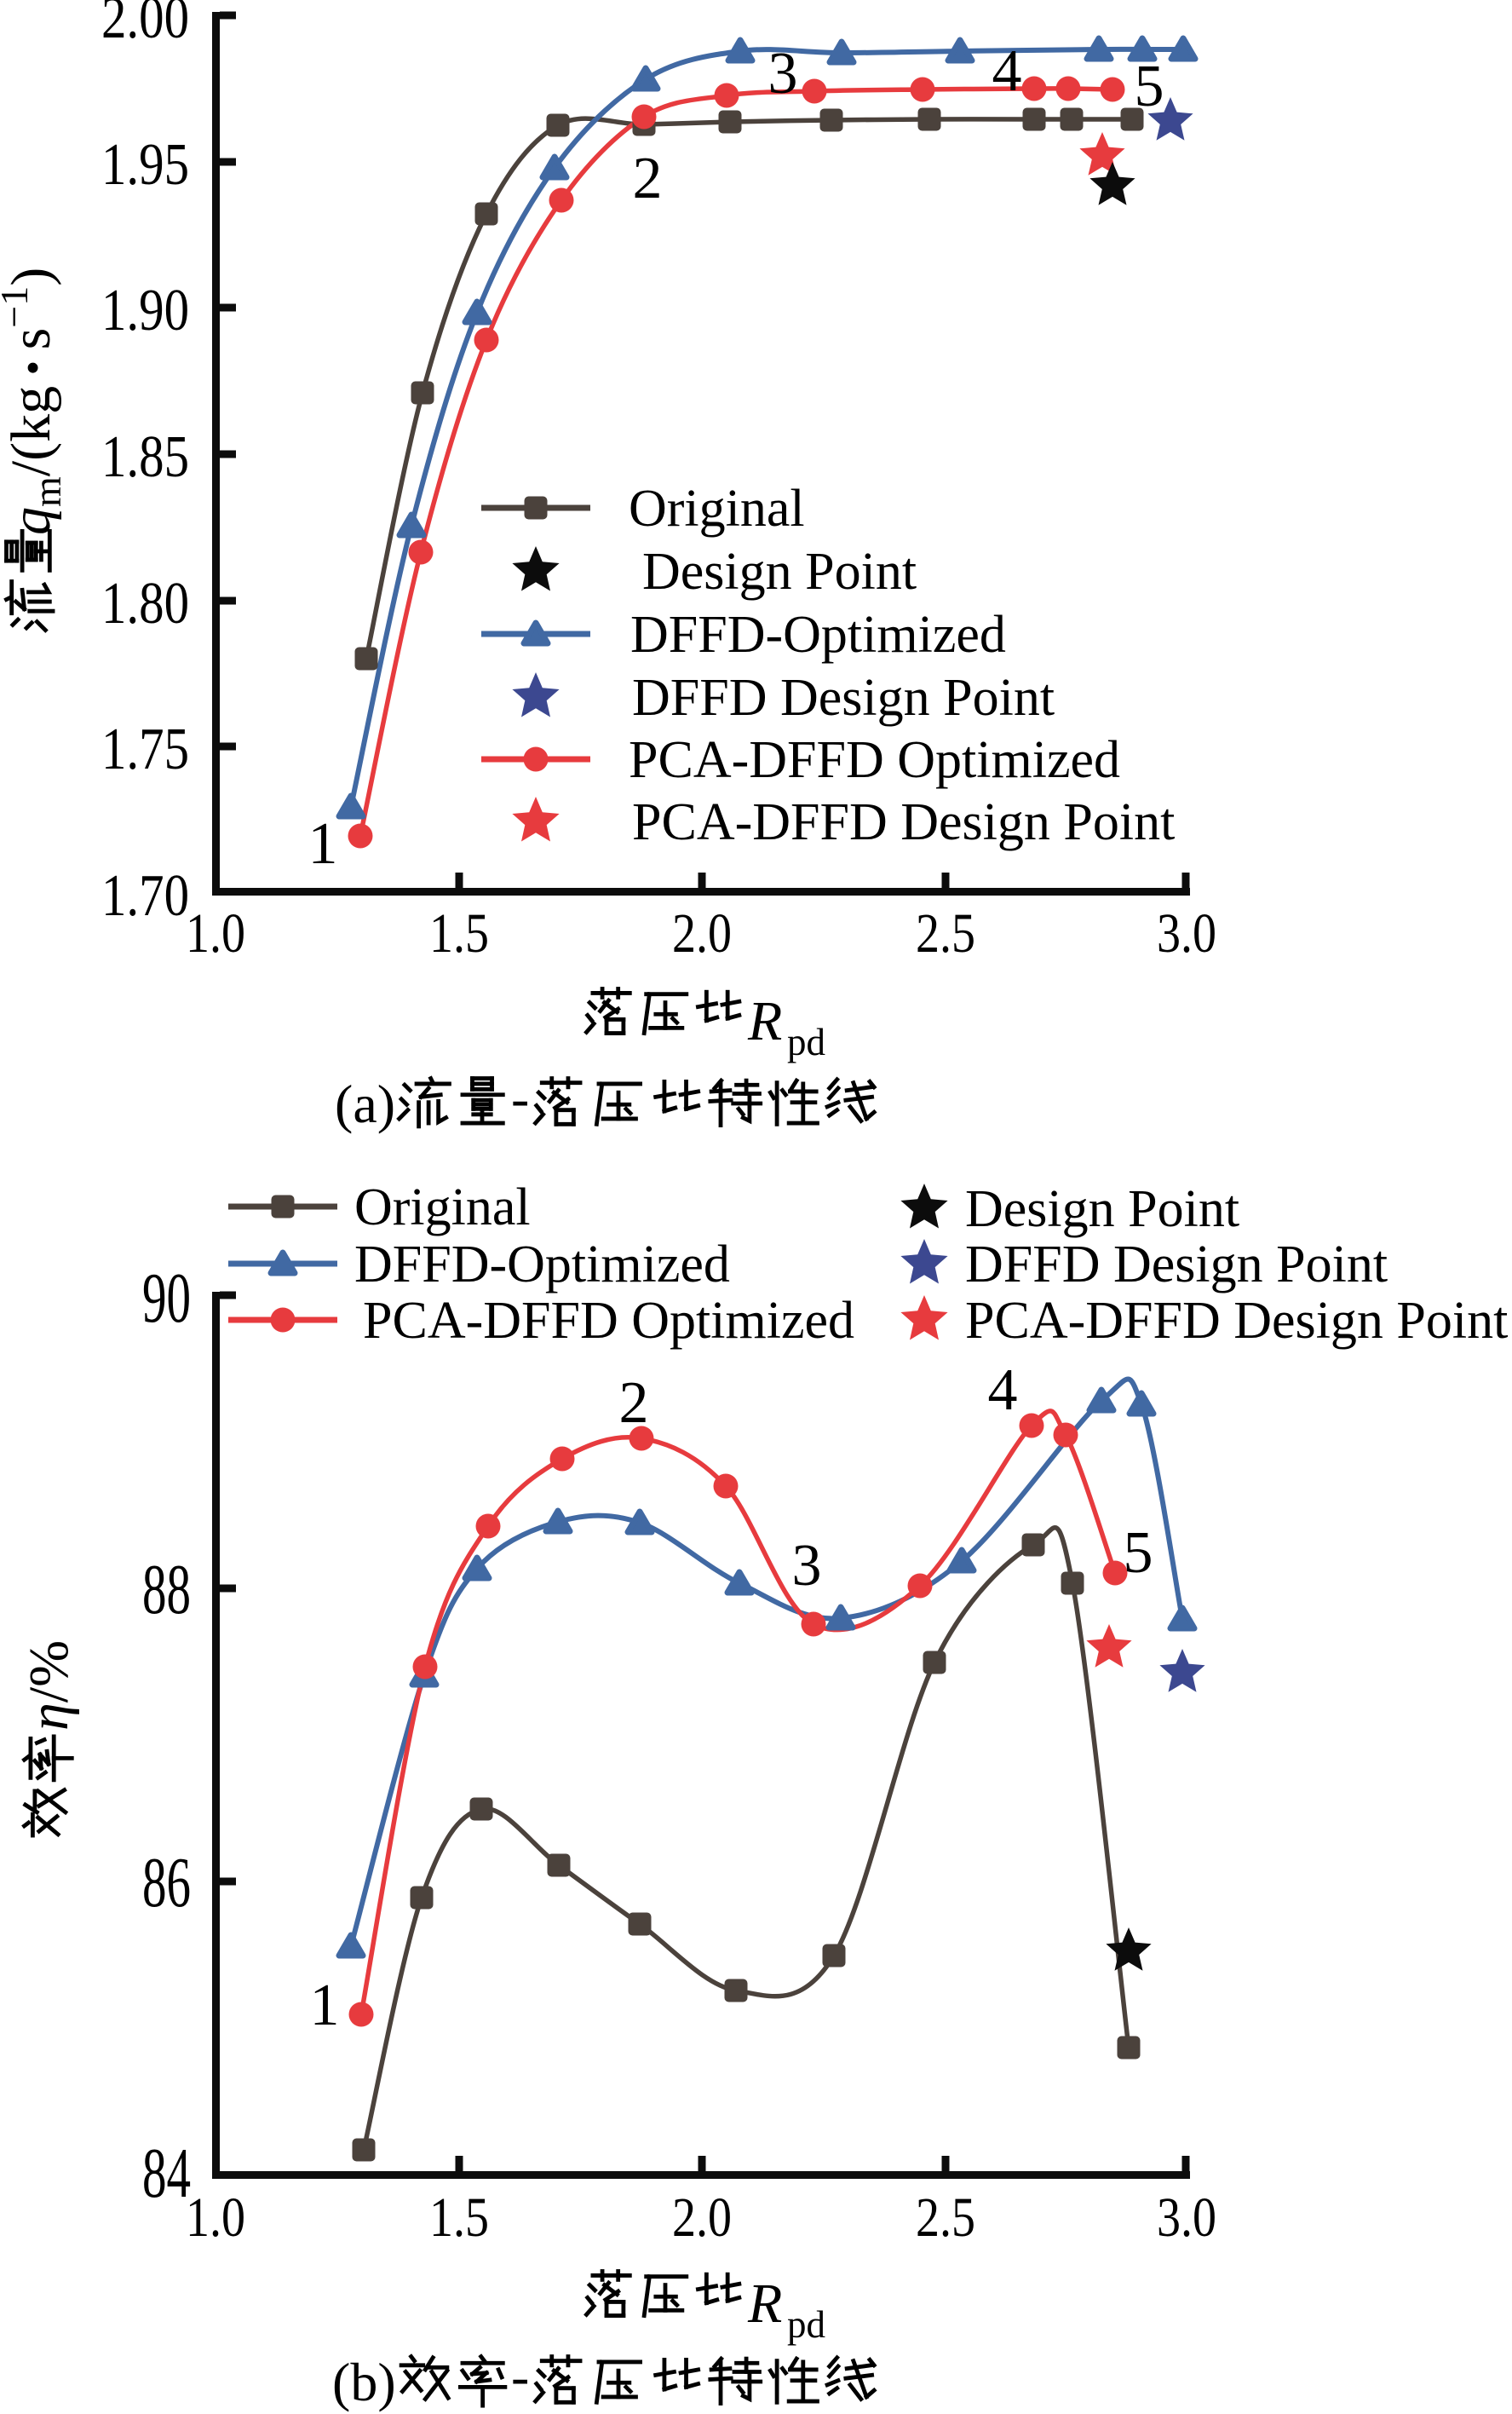 The height and width of the screenshot is (2414, 1512). What do you see at coordinates (166, 2173) in the screenshot?
I see `svg-text: 84` at bounding box center [166, 2173].